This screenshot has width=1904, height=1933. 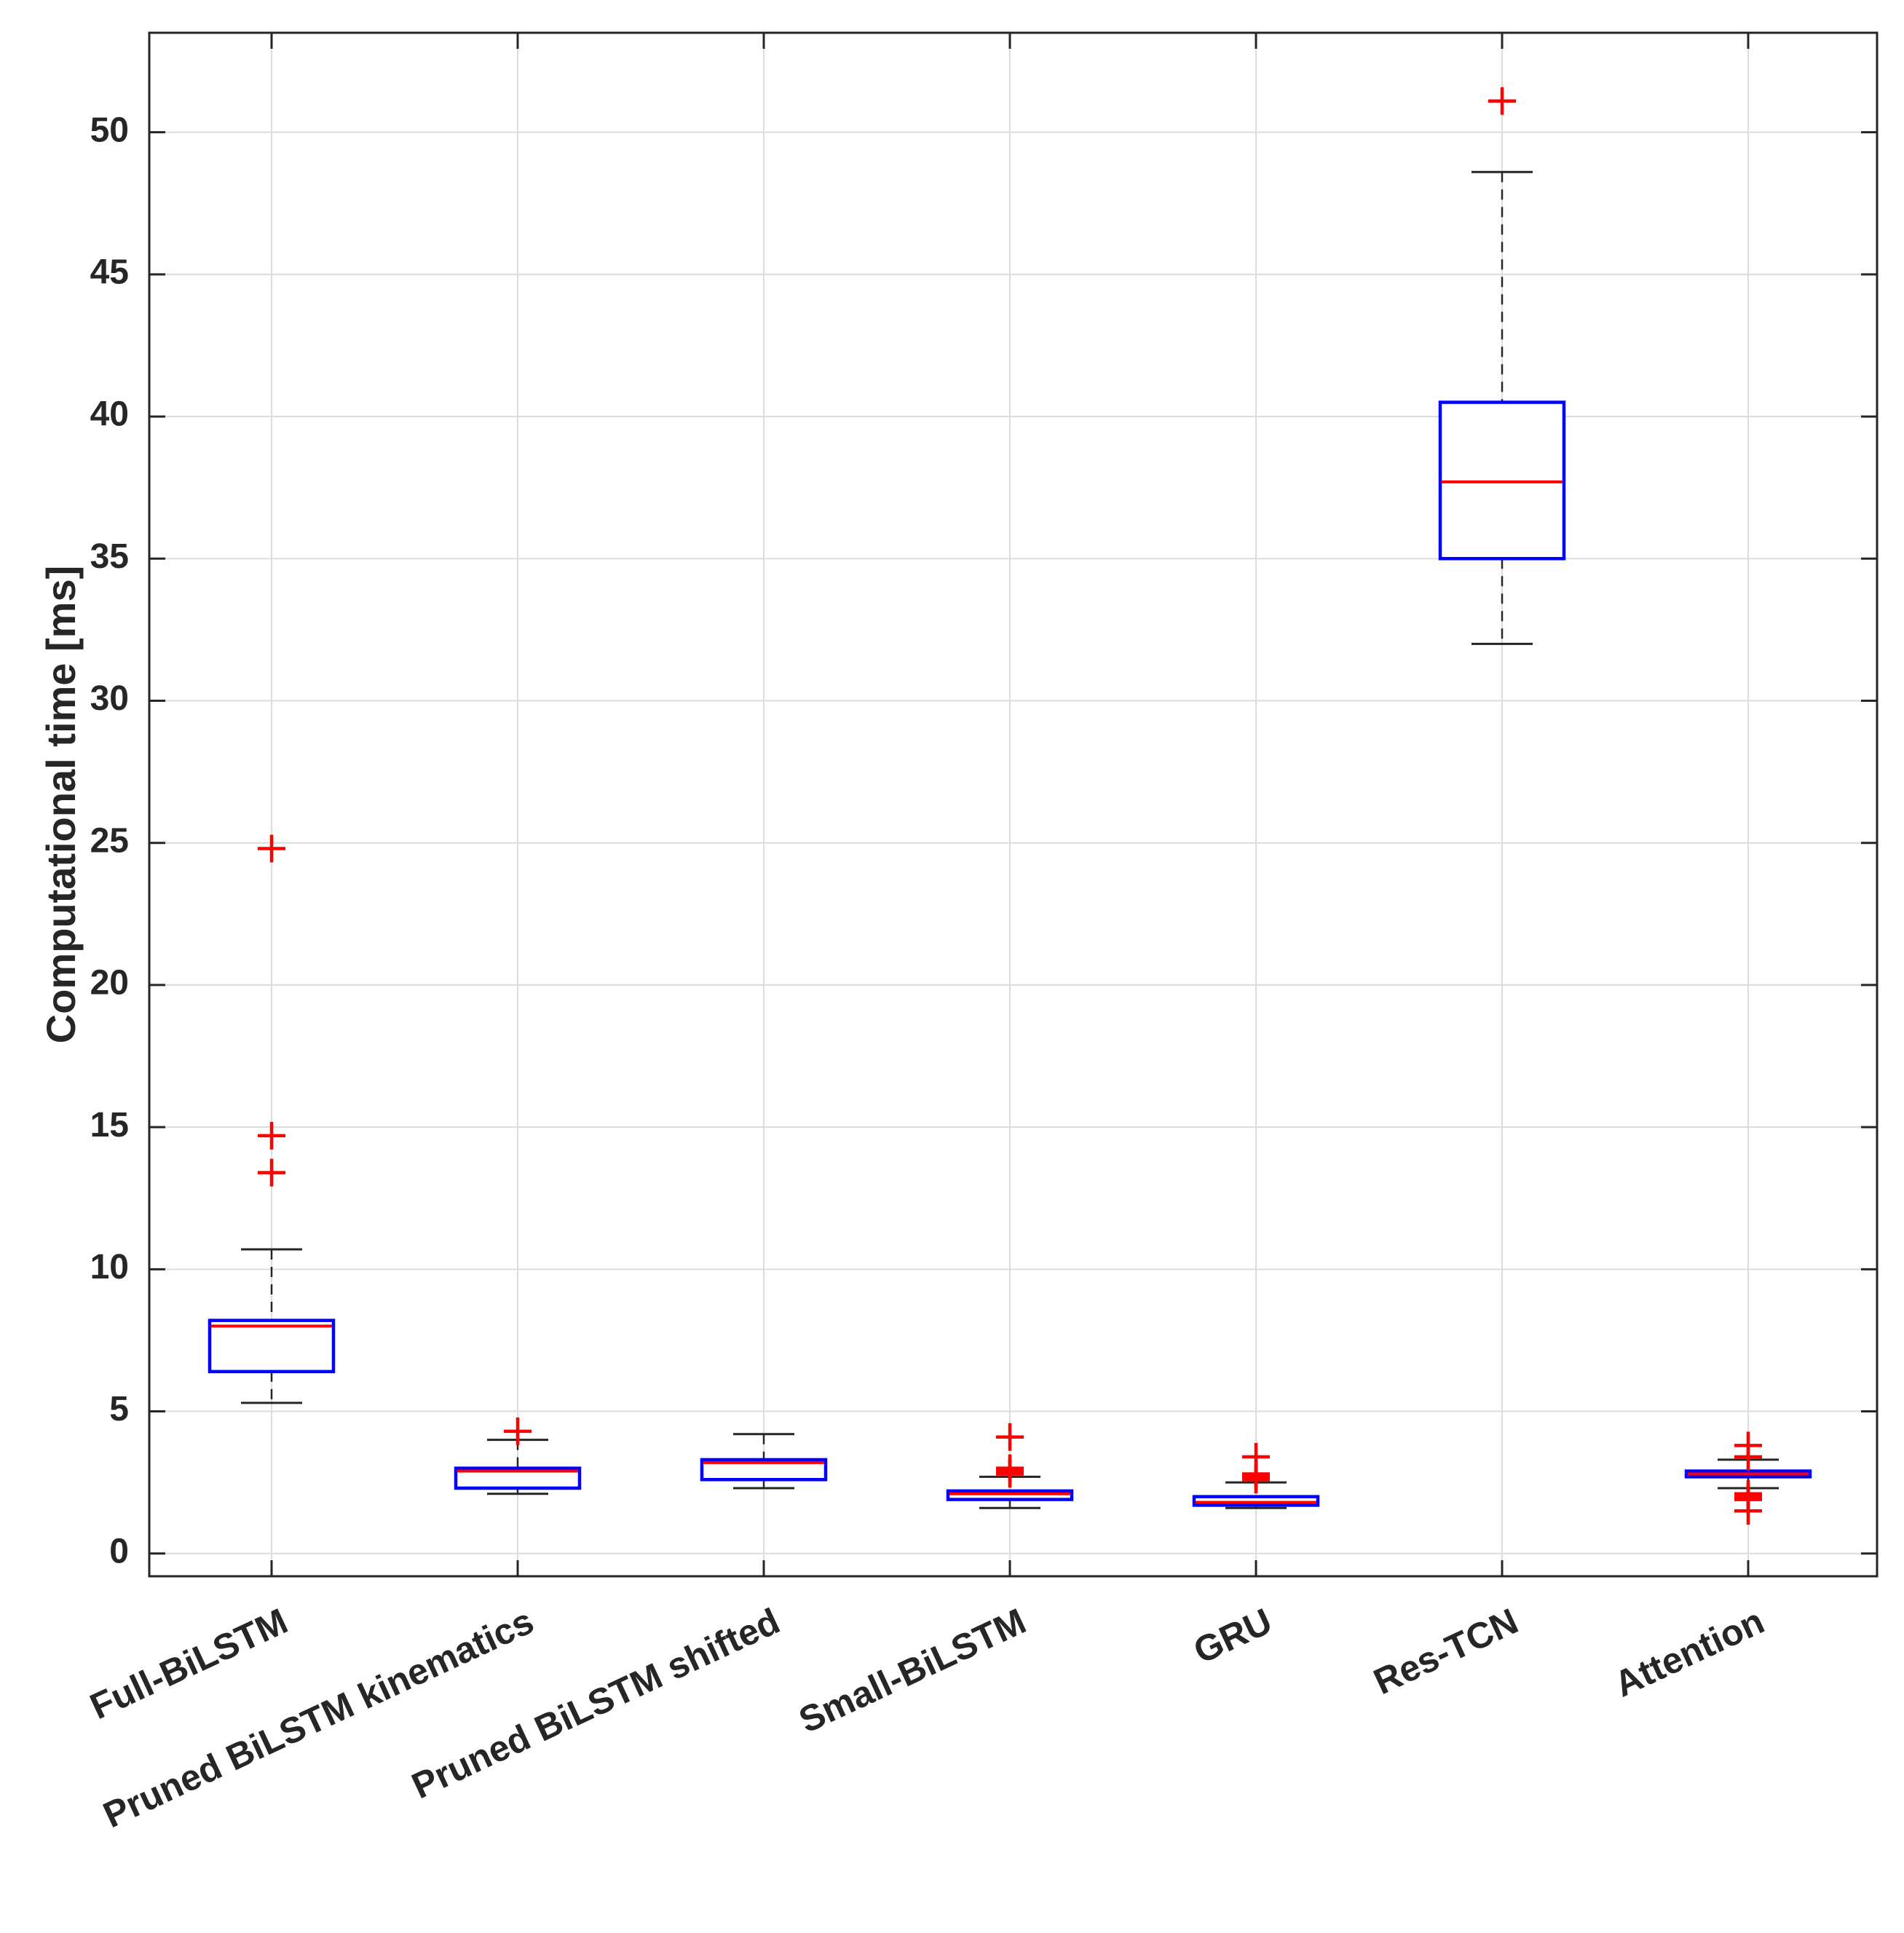 I want to click on y-tick-label: 25, so click(x=109, y=840).